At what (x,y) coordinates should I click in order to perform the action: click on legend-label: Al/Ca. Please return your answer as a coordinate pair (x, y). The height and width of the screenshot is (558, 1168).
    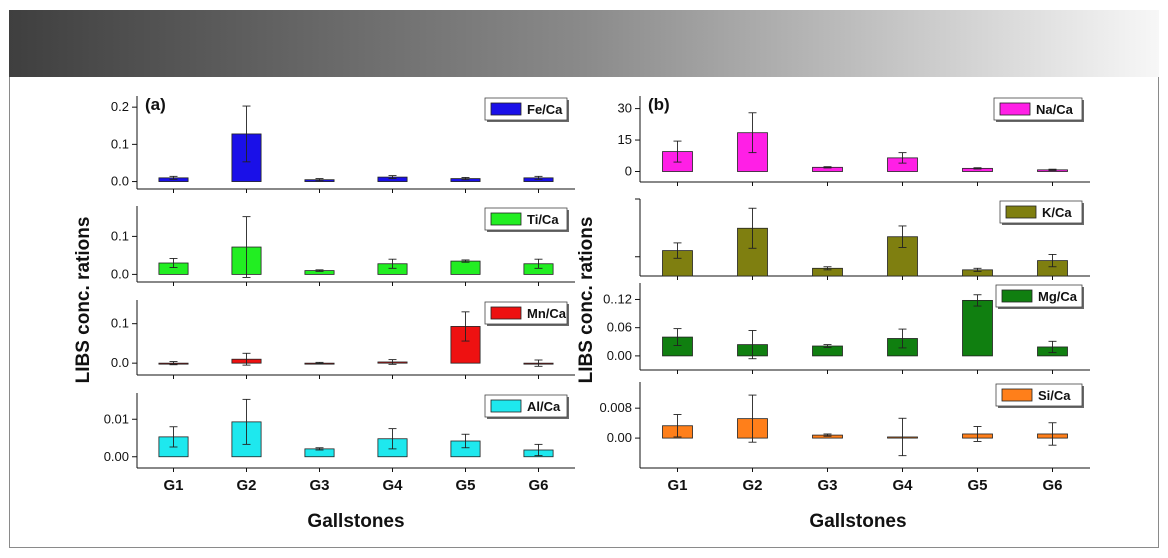
    Looking at the image, I should click on (544, 406).